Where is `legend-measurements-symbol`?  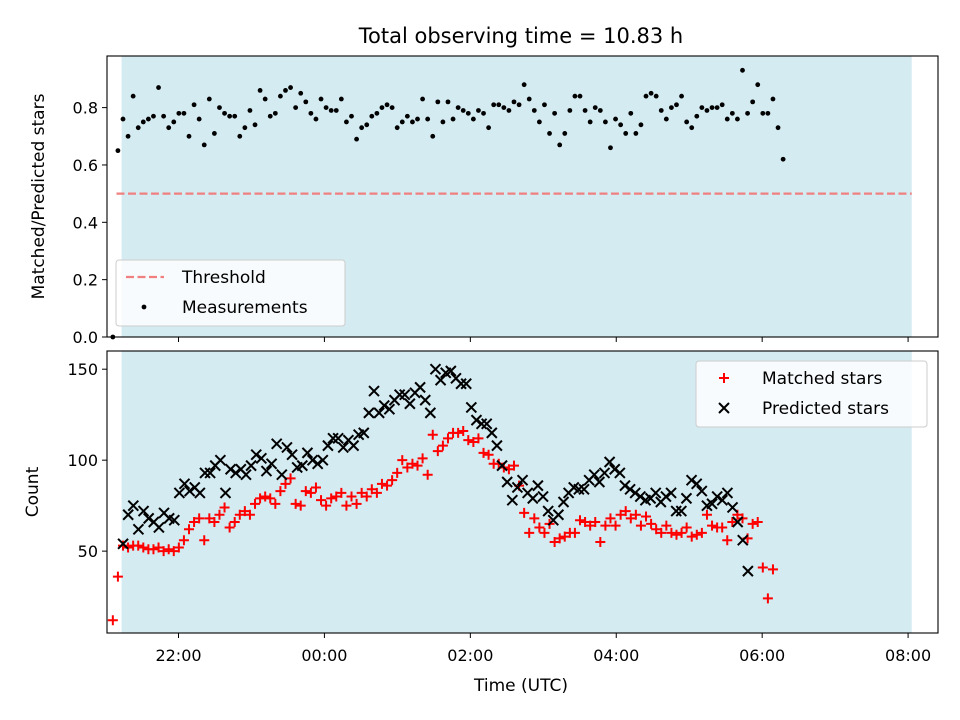
legend-measurements-symbol is located at coordinates (144, 307).